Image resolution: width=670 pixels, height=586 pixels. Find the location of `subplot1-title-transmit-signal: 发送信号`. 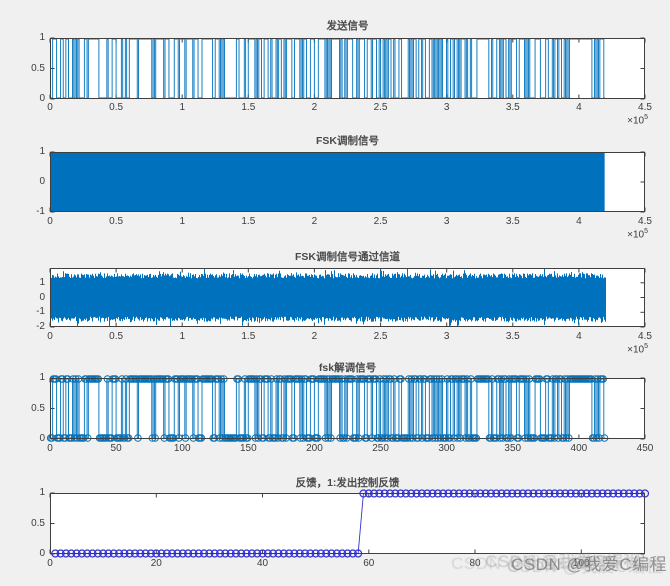

subplot1-title-transmit-signal: 发送信号 is located at coordinates (347, 26).